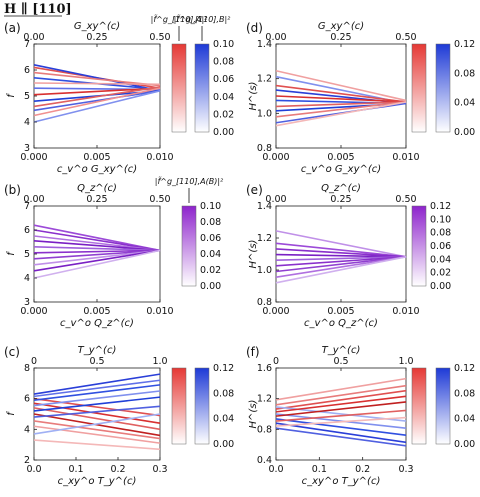  What do you see at coordinates (253, 254) in the screenshot?
I see `y-axis-label: H^(s)` at bounding box center [253, 254].